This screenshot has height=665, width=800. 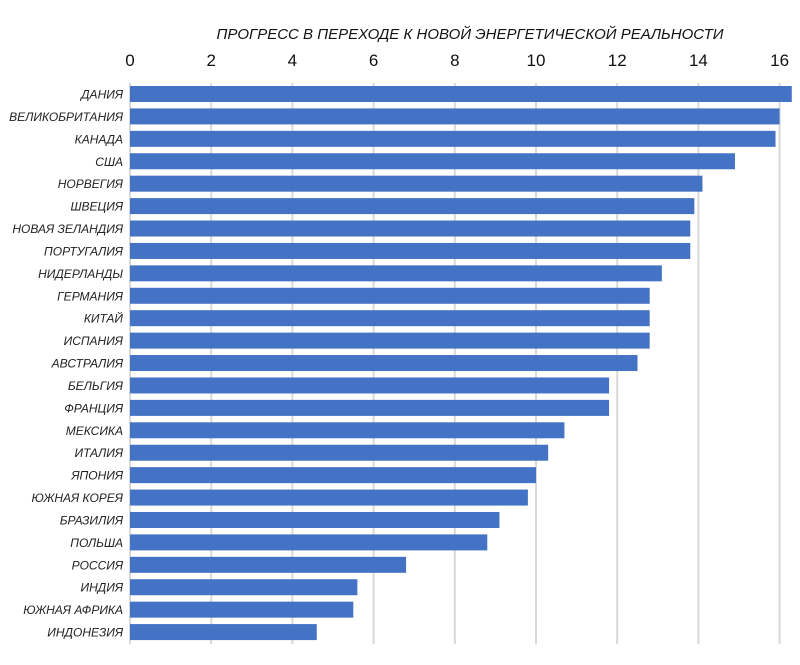 I want to click on x-tick-label: 12, so click(x=617, y=60).